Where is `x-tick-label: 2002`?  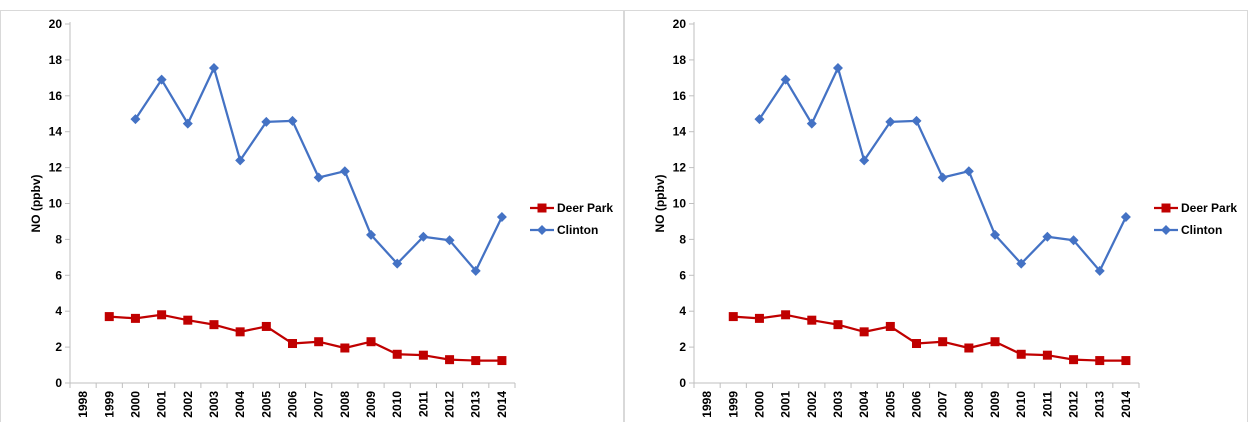
x-tick-label: 2002 is located at coordinates (812, 404).